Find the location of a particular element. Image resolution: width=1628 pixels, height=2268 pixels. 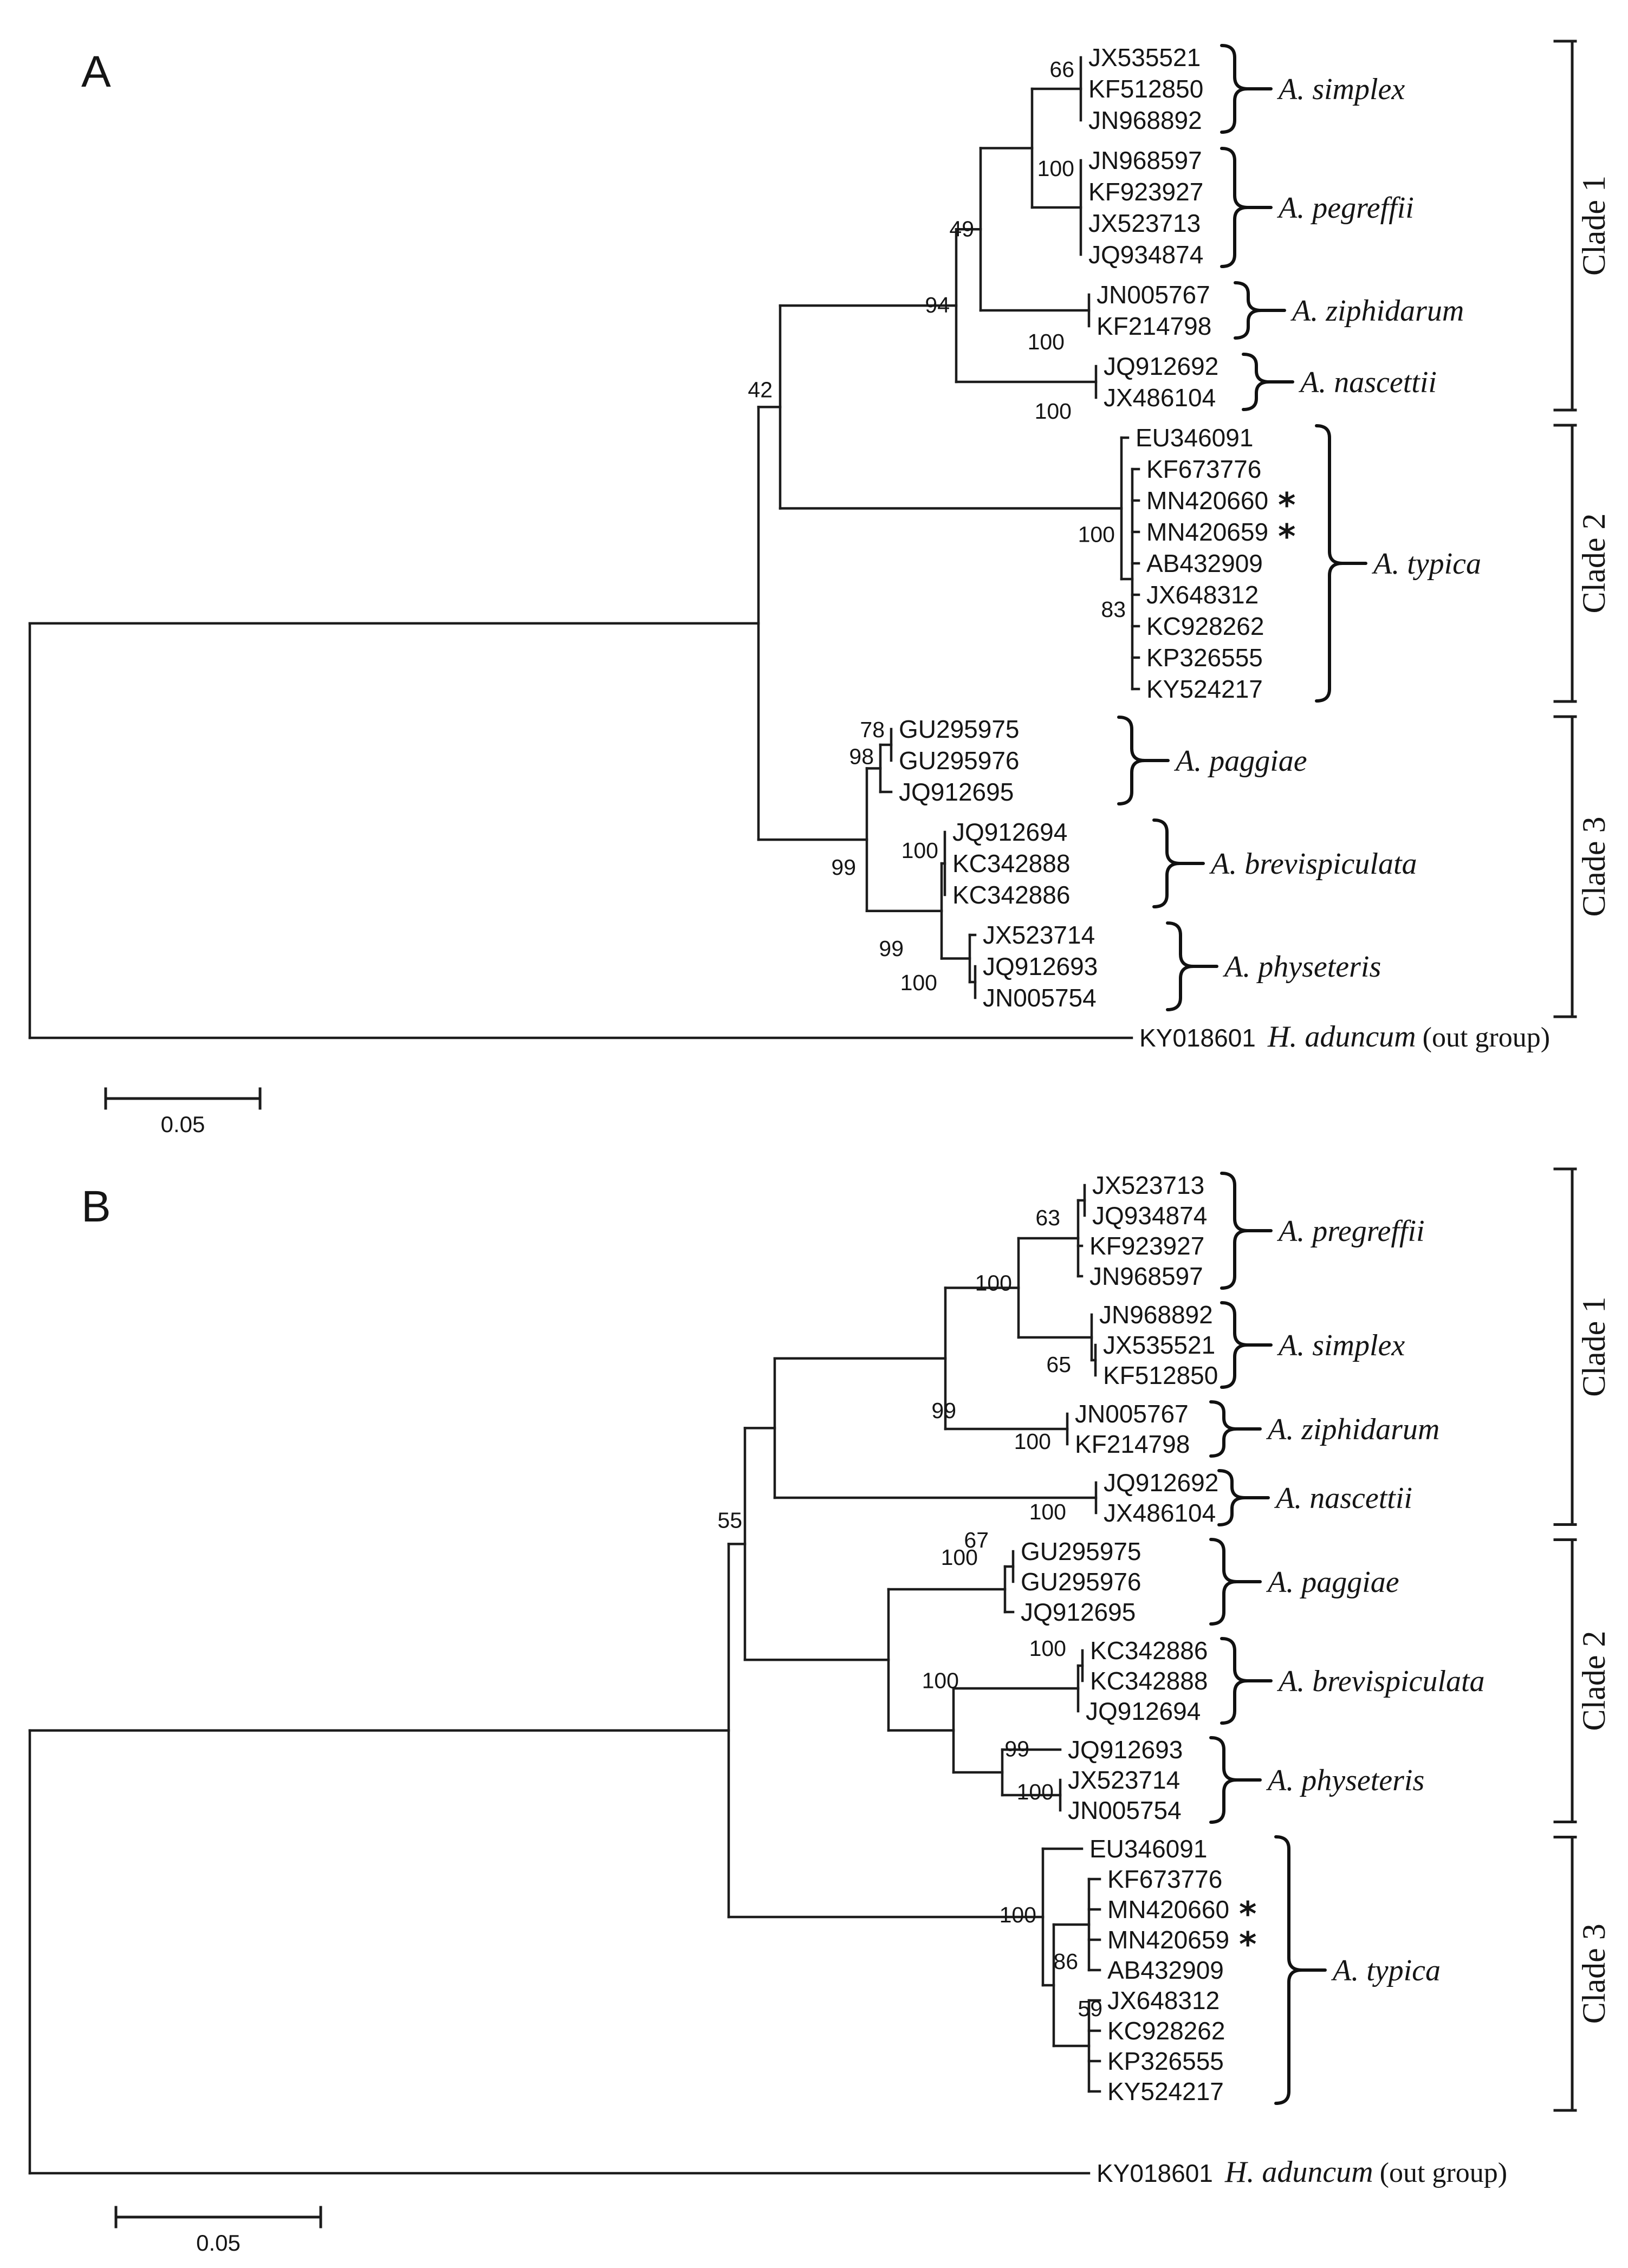

tip-label: KC342888 is located at coordinates (1011, 864).